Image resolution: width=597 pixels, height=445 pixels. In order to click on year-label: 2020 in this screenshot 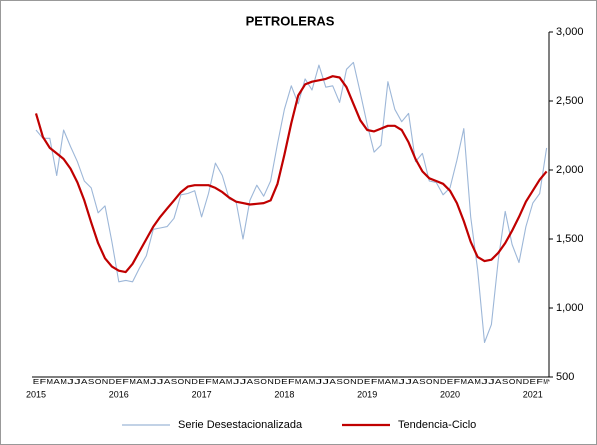, I will do `click(450, 394)`.